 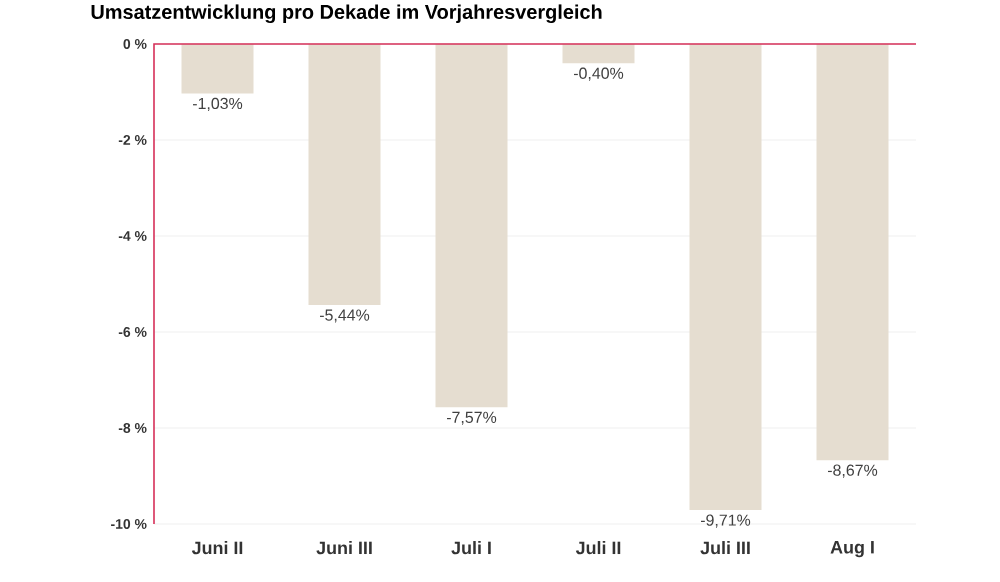 What do you see at coordinates (471, 548) in the screenshot?
I see `x-tick-label: Juli I` at bounding box center [471, 548].